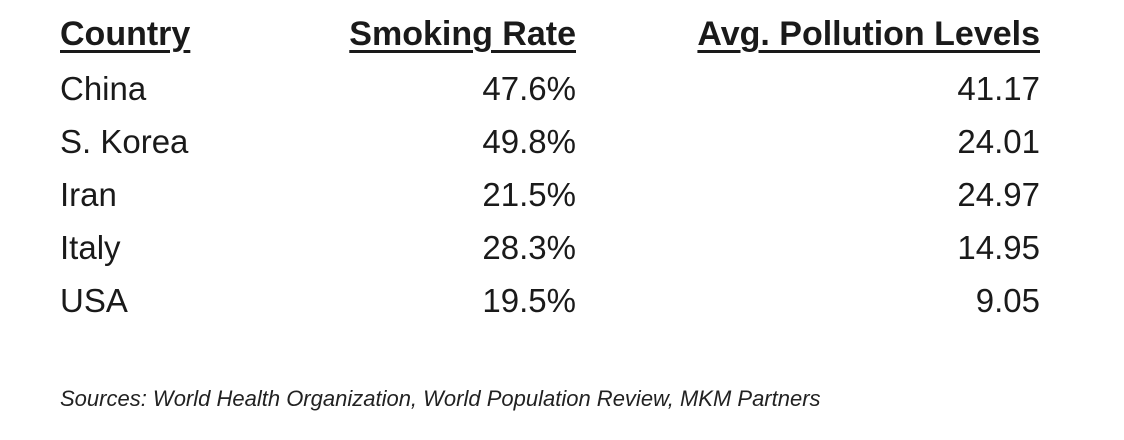 The width and height of the screenshot is (1124, 440). I want to click on cell-country: Iran, so click(88, 194).